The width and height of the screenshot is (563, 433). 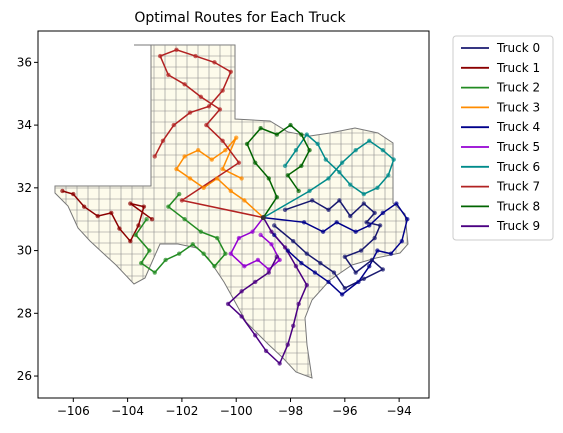 I want to click on x-axis: −106 −104 −102 −100 −98 −96 −94, so click(x=234, y=408).